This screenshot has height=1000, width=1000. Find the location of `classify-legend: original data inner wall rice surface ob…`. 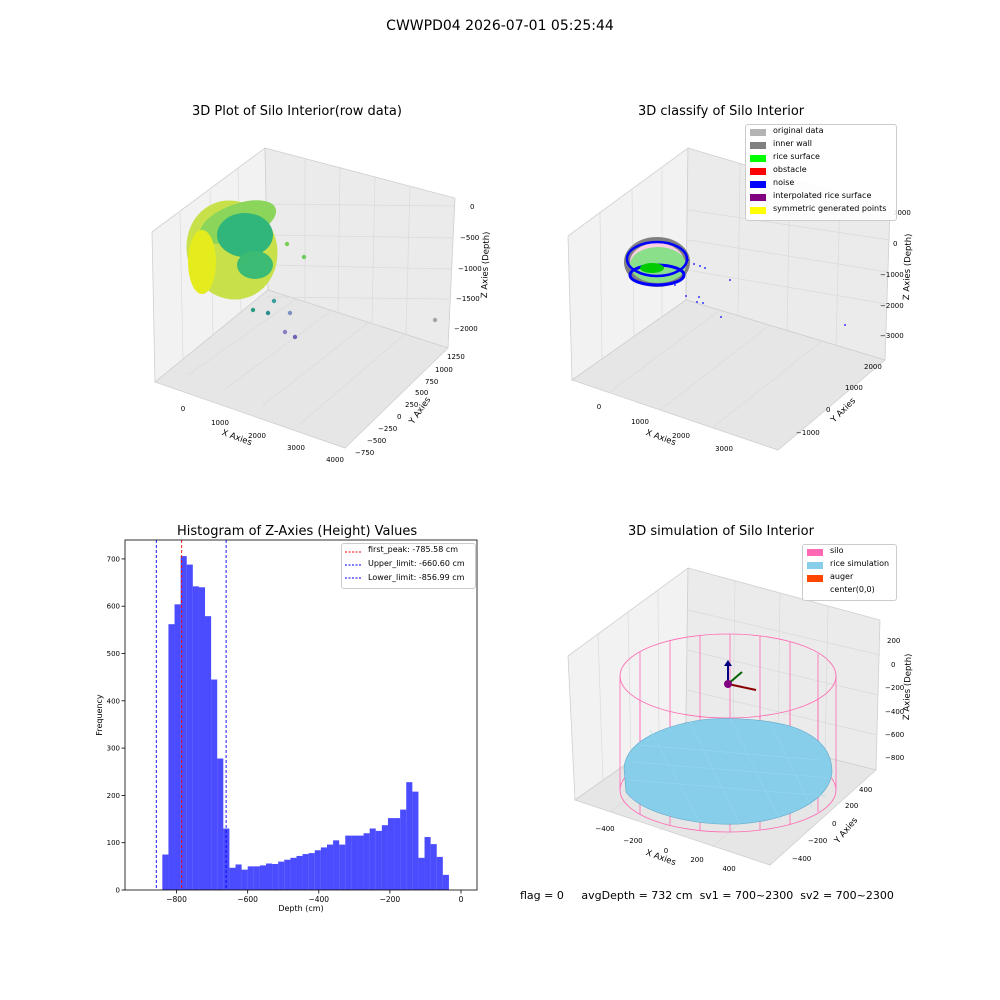

classify-legend: original data inner wall rice surface ob… is located at coordinates (821, 172).